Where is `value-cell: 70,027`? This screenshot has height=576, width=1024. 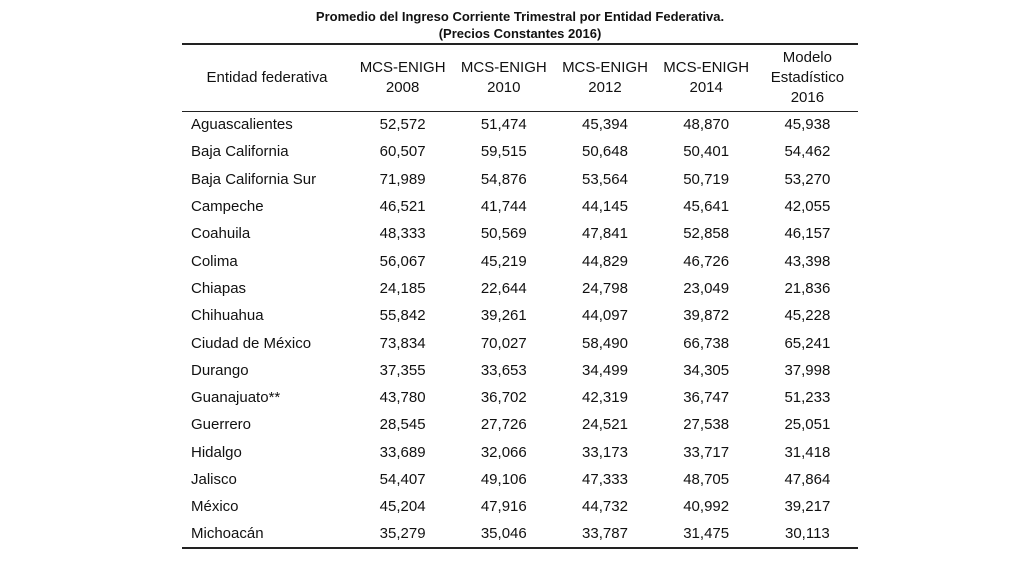 value-cell: 70,027 is located at coordinates (503, 343).